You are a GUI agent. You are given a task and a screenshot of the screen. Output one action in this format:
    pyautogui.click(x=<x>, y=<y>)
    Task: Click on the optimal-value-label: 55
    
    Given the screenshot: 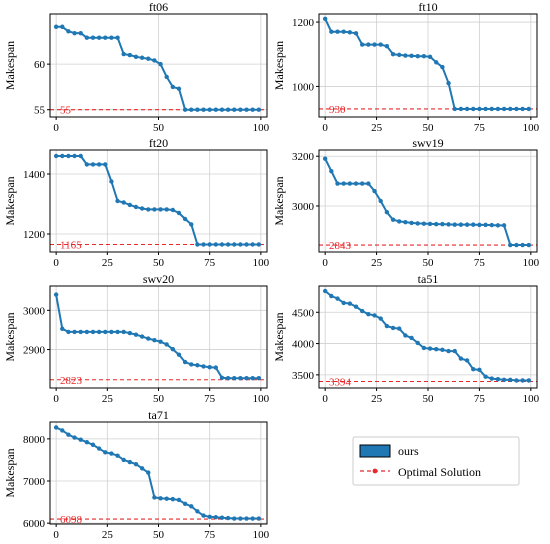 What is the action you would take?
    pyautogui.click(x=66, y=111)
    